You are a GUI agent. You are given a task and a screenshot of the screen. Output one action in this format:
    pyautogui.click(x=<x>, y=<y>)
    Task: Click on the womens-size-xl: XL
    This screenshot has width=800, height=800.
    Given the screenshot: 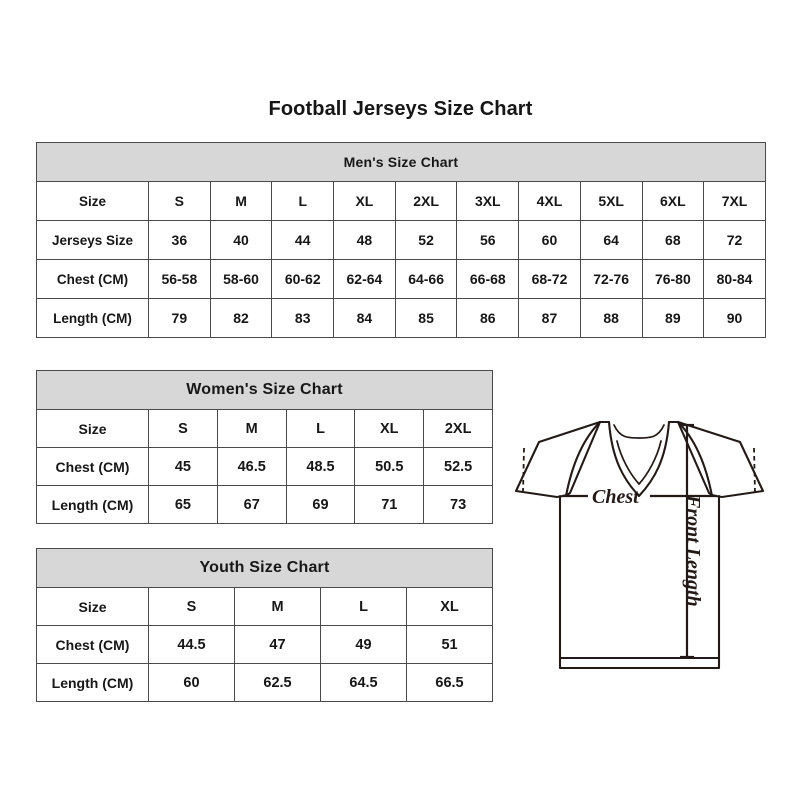 What is the action you would take?
    pyautogui.click(x=389, y=428)
    